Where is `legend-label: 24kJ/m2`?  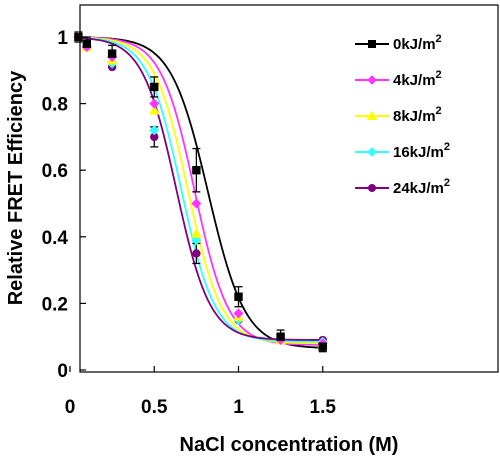
legend-label: 24kJ/m2 is located at coordinates (421, 187).